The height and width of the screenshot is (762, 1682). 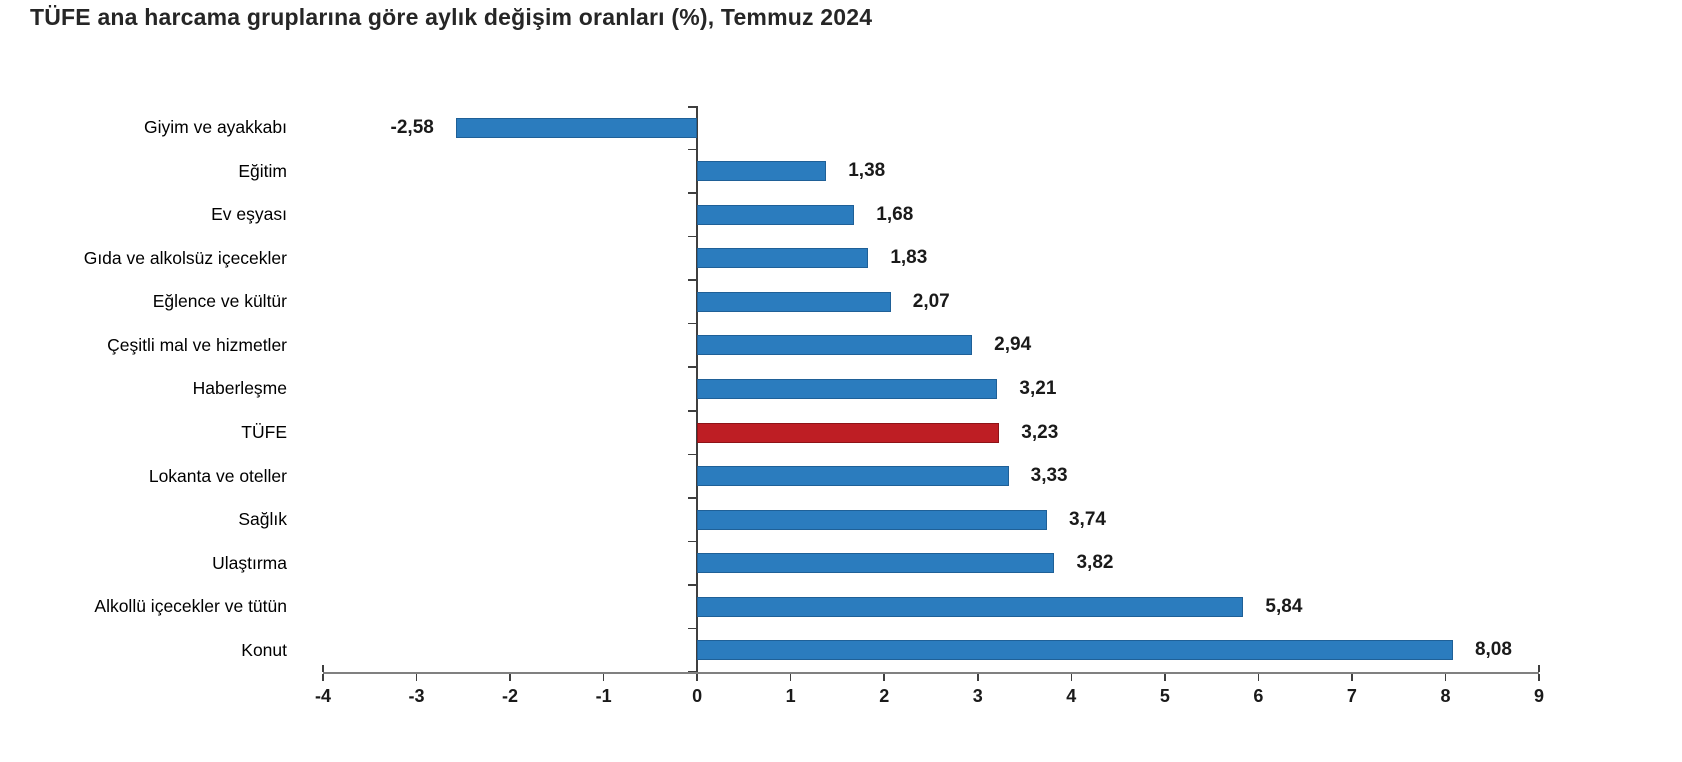 I want to click on category-label: Konut, so click(x=264, y=649).